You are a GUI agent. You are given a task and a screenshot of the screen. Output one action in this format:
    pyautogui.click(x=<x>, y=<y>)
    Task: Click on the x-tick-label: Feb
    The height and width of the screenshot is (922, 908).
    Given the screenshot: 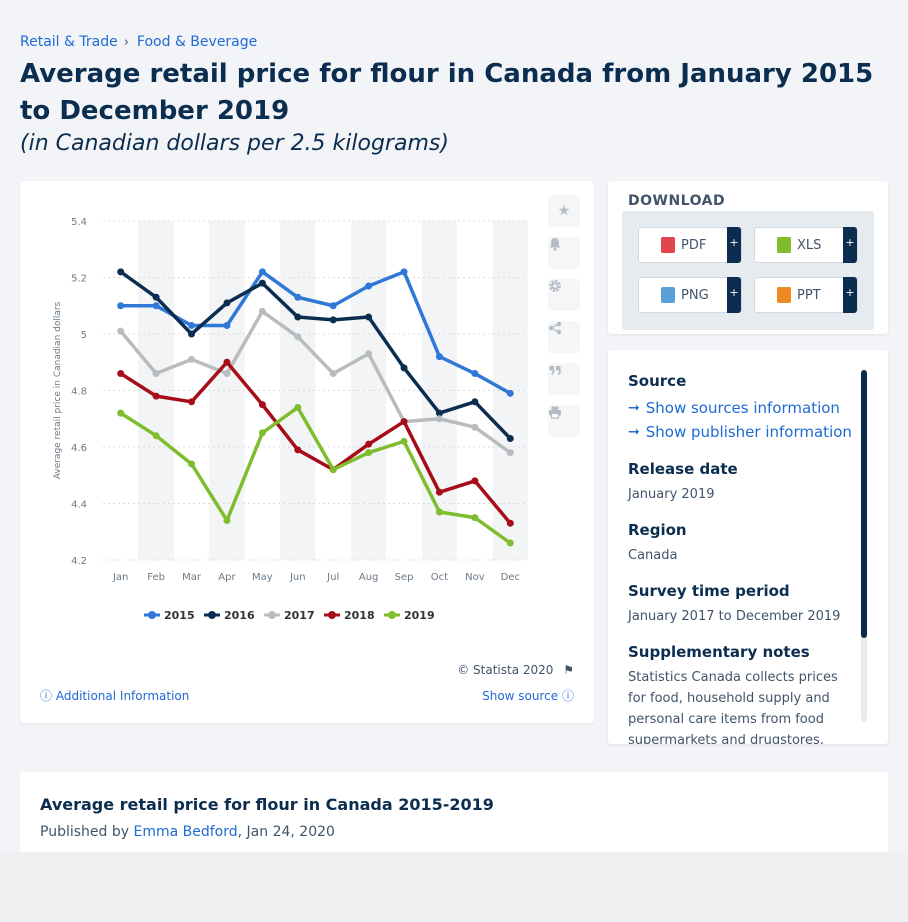 What is the action you would take?
    pyautogui.click(x=156, y=577)
    